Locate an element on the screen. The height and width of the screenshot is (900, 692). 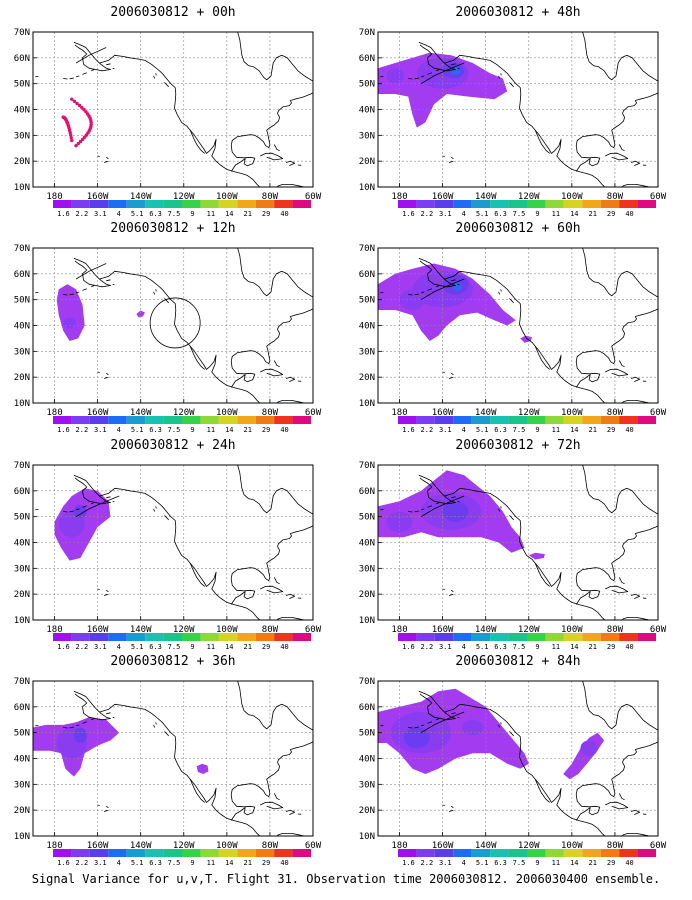
colorbar-label: 5.1 is located at coordinates (137, 647).